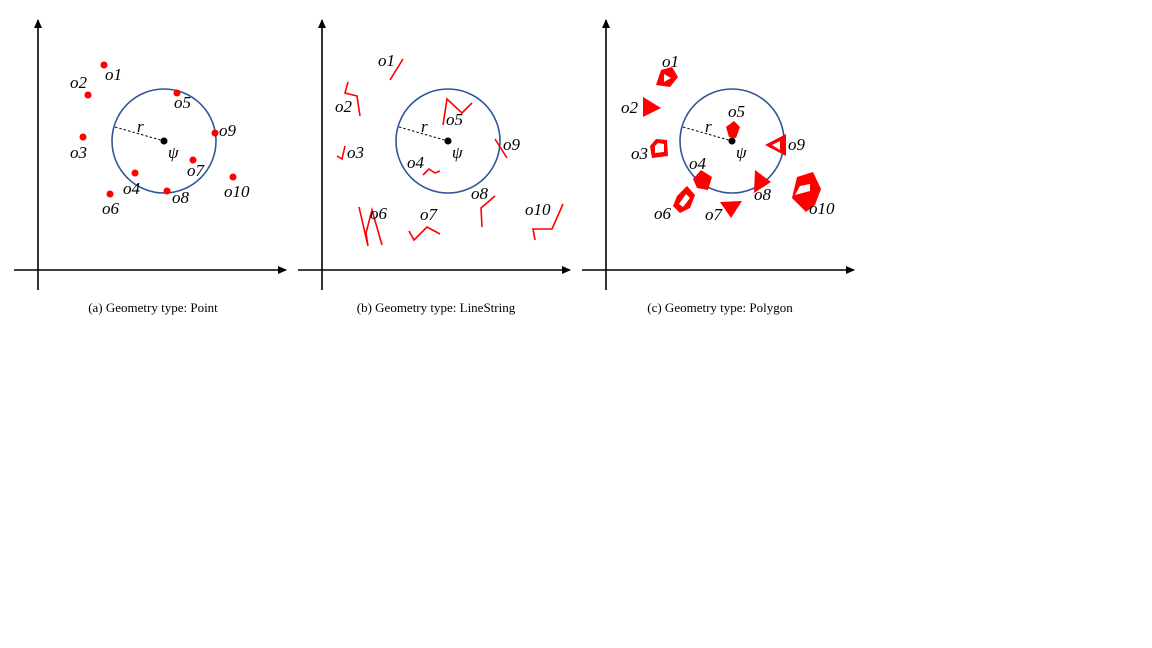 This screenshot has width=1152, height=648. What do you see at coordinates (135, 173) in the screenshot?
I see `point-o4` at bounding box center [135, 173].